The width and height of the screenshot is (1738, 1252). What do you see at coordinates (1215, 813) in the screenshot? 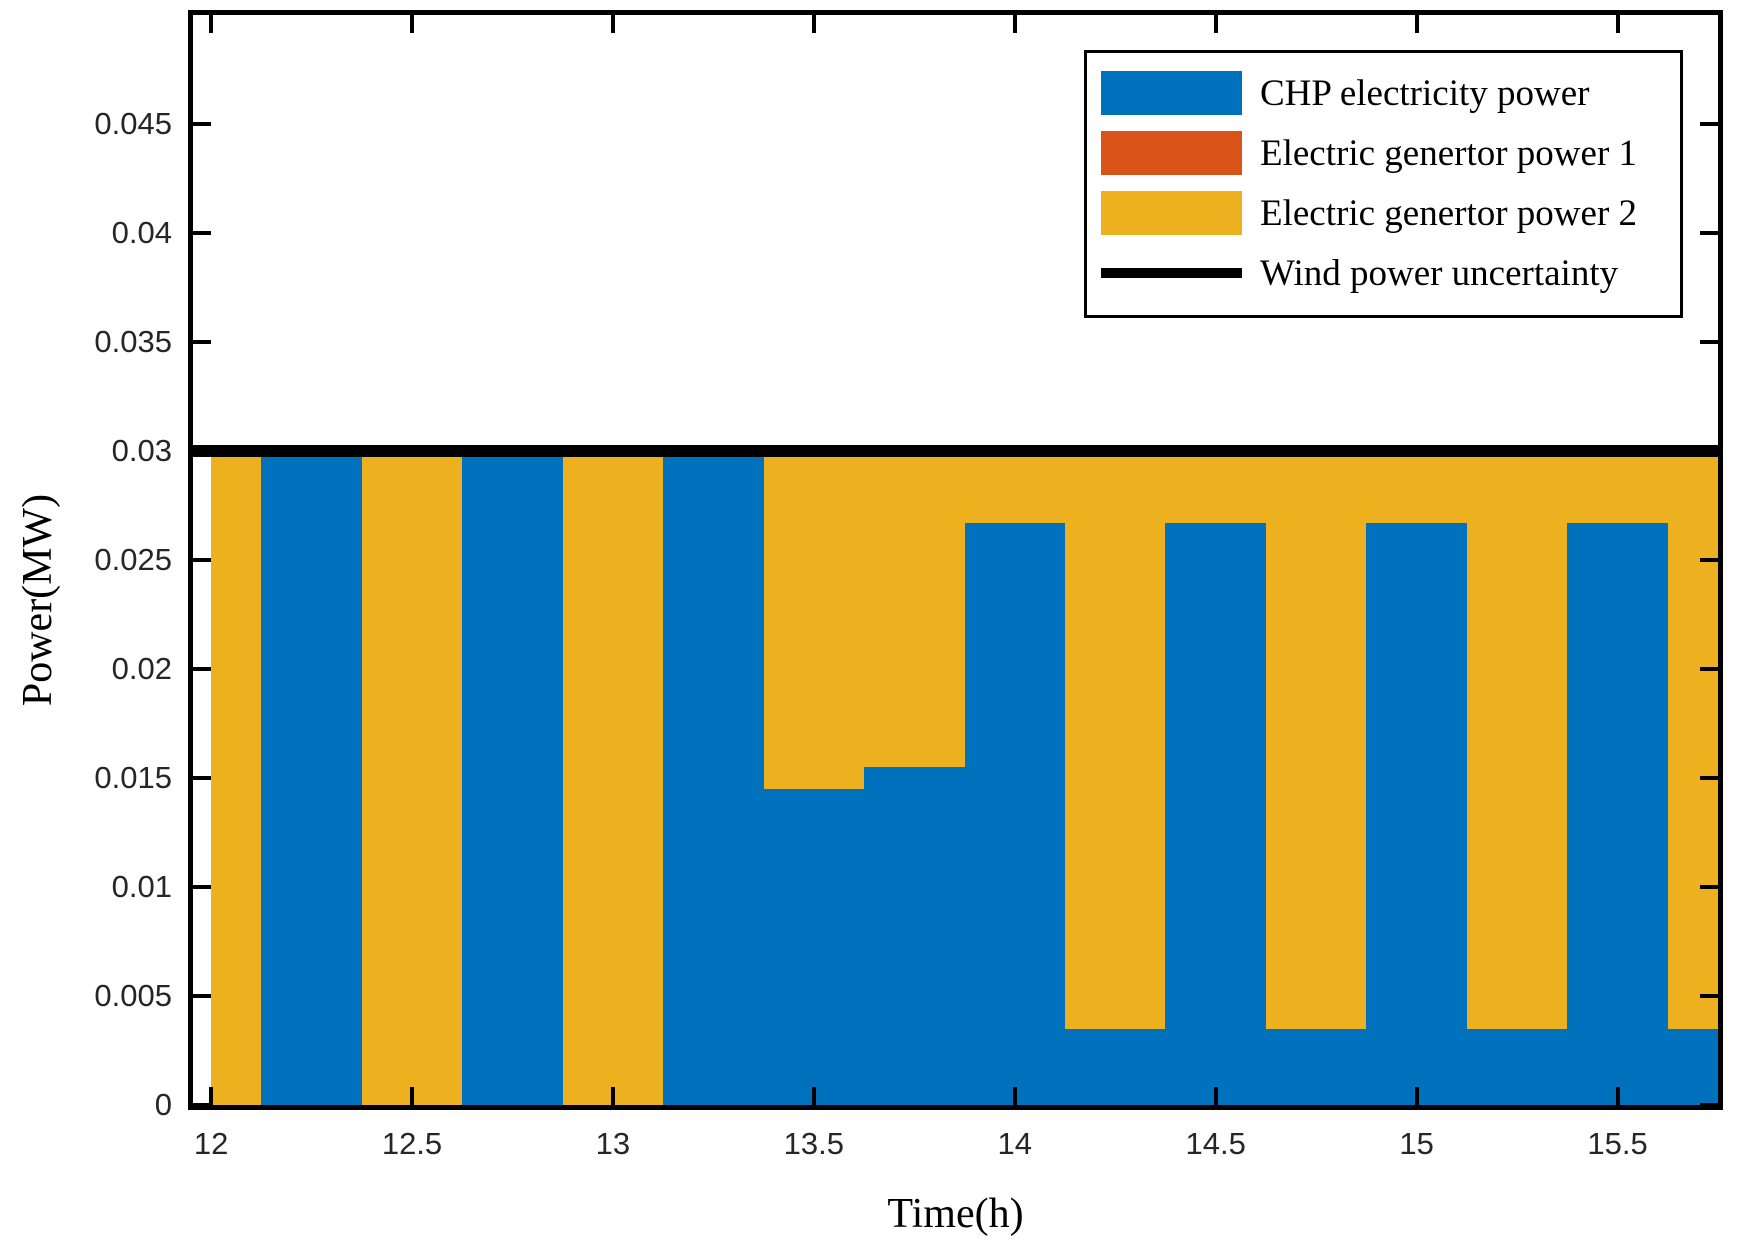
I see `bar-chp-t14.5` at bounding box center [1215, 813].